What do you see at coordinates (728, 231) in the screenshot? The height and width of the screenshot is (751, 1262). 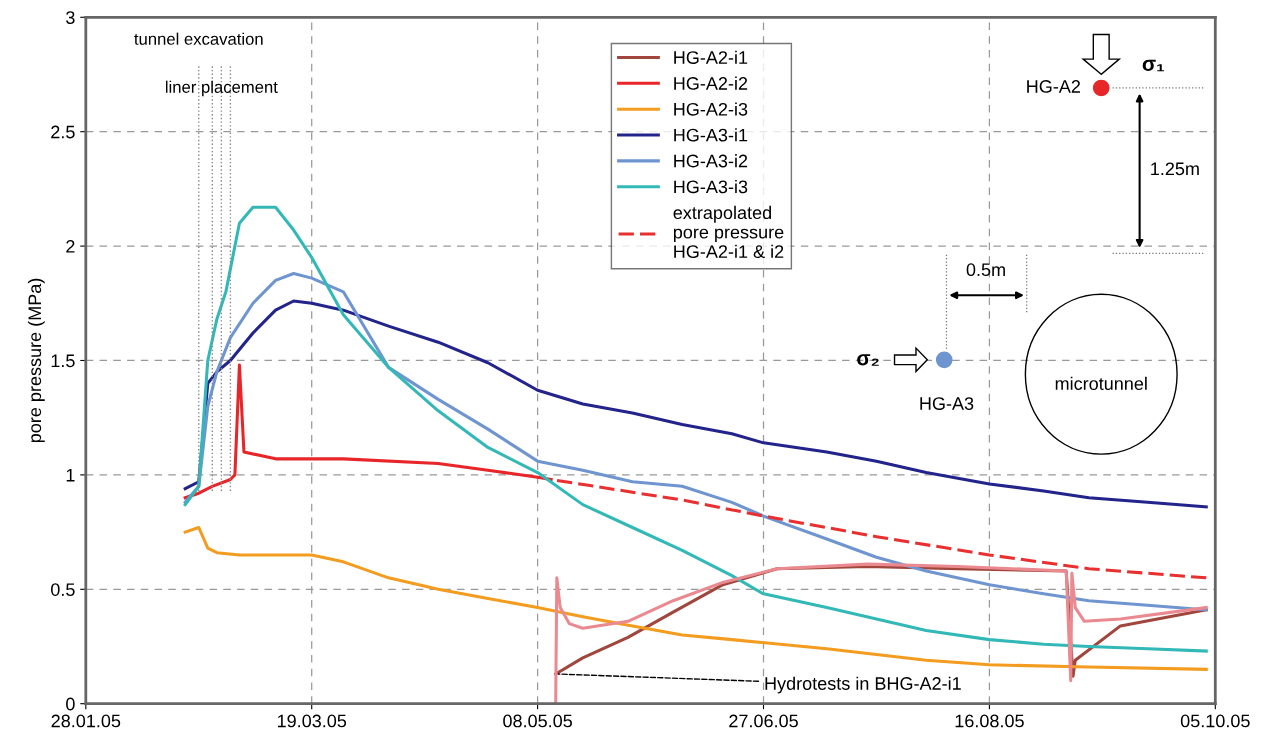 I see `legend-label: extrapolated pore pressure HG-A2-i1 & i2` at bounding box center [728, 231].